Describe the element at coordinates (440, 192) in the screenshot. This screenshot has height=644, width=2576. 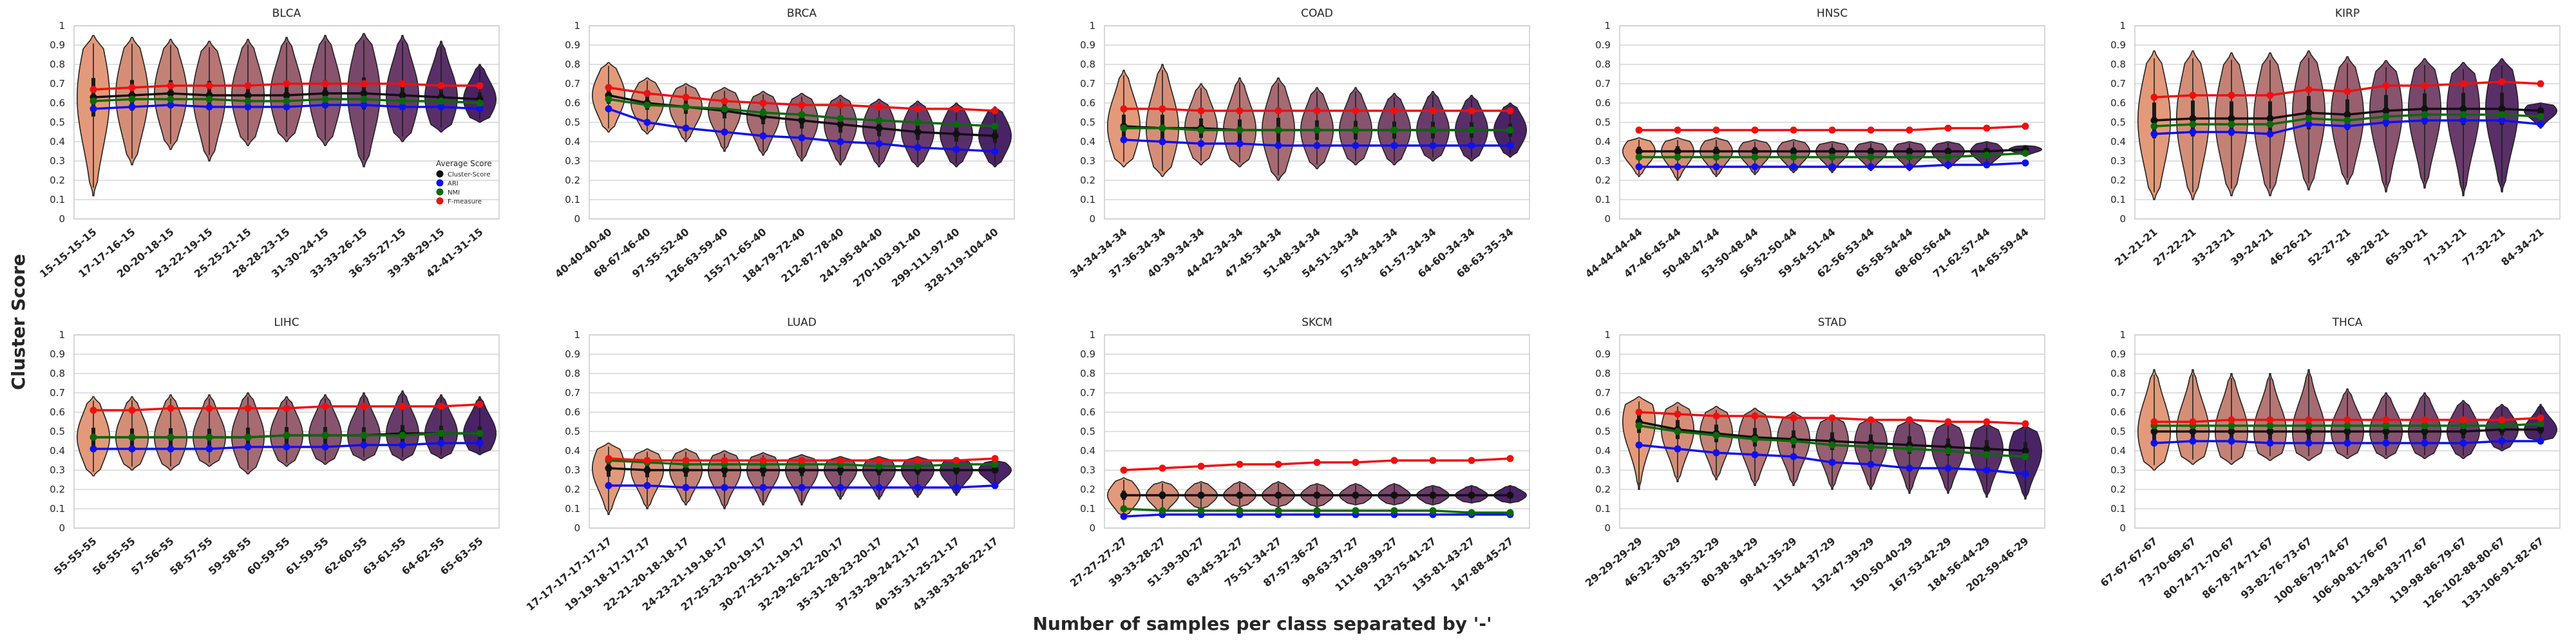
I see `legend-marker` at that location.